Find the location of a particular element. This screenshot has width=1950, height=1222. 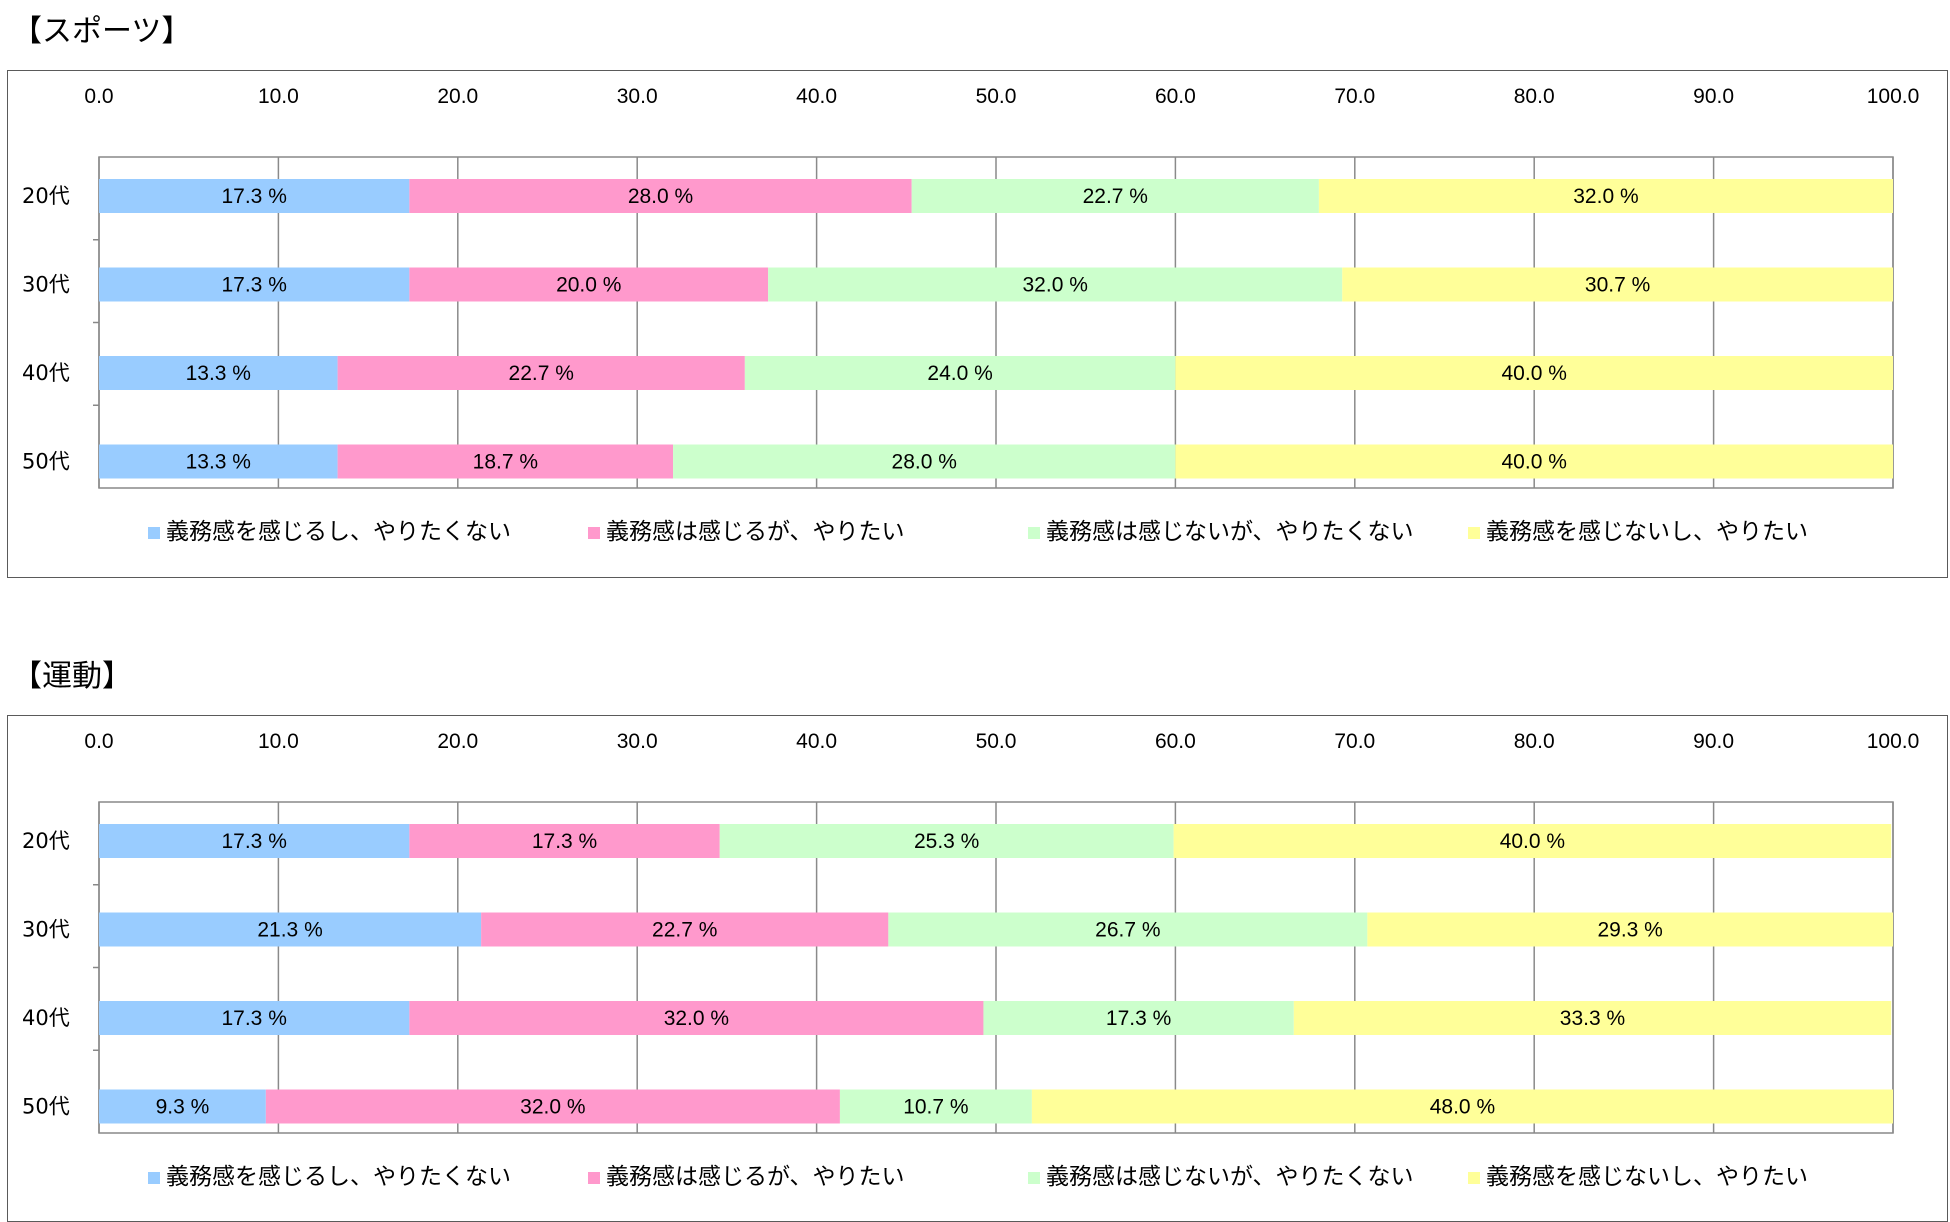

data-label: 21.3 % is located at coordinates (289, 930).